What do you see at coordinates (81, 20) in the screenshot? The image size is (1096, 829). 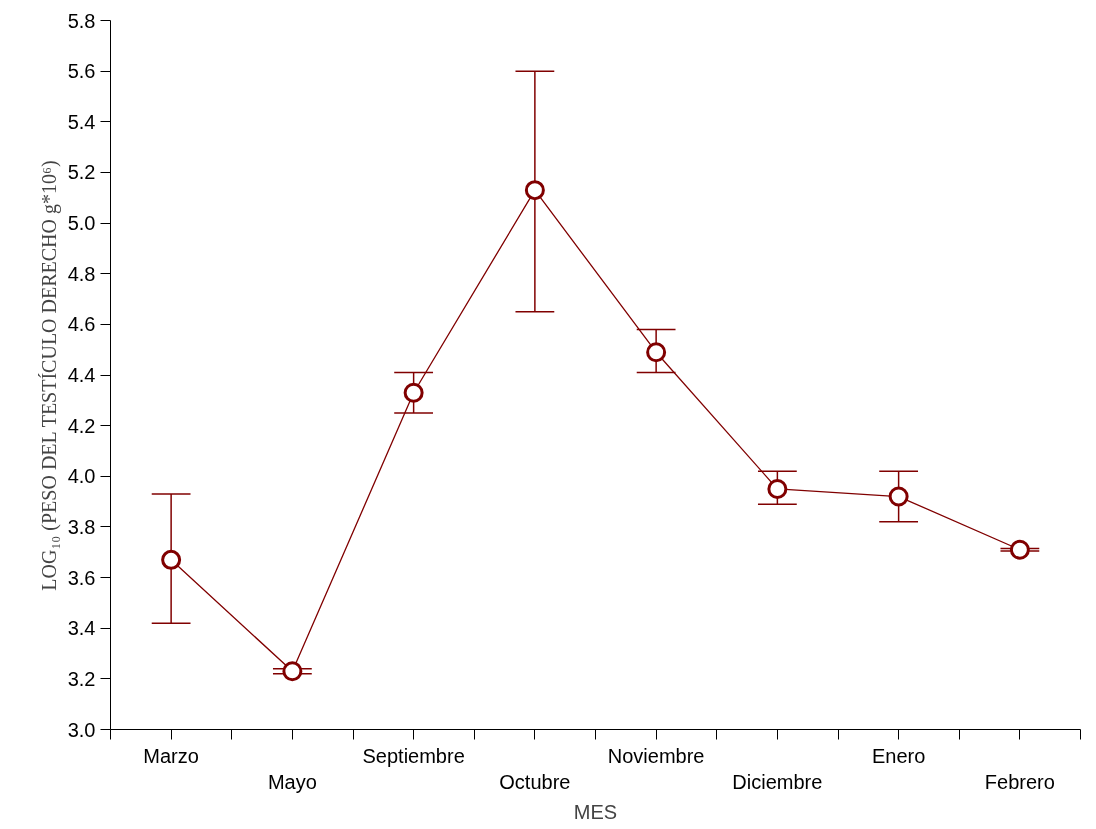 I see `y-tick-label: 5.8` at bounding box center [81, 20].